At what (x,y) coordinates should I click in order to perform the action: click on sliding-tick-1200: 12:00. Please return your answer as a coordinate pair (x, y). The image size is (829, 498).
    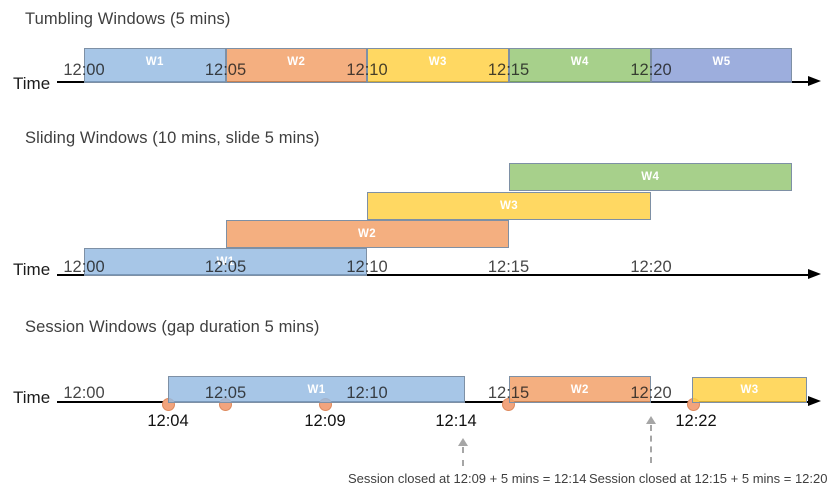
    Looking at the image, I should click on (84, 267).